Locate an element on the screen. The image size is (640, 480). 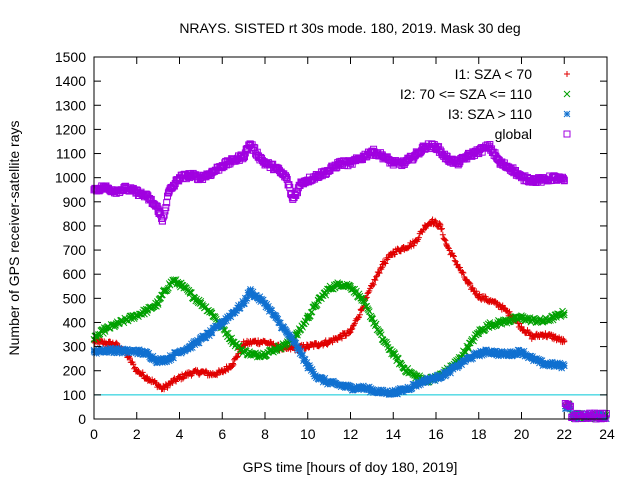
x-tick-label: 14 is located at coordinates (393, 434).